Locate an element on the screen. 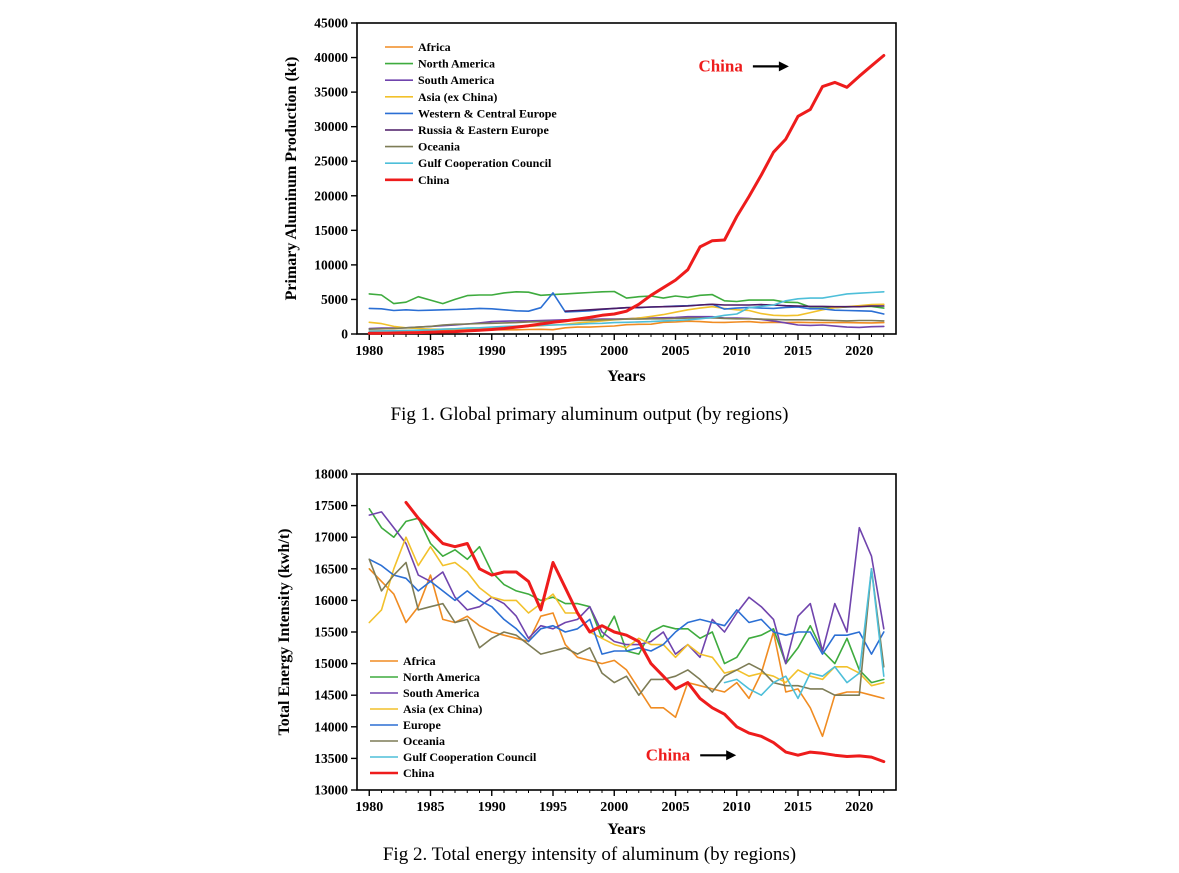  y-tick-label: 17000 is located at coordinates (331, 537).